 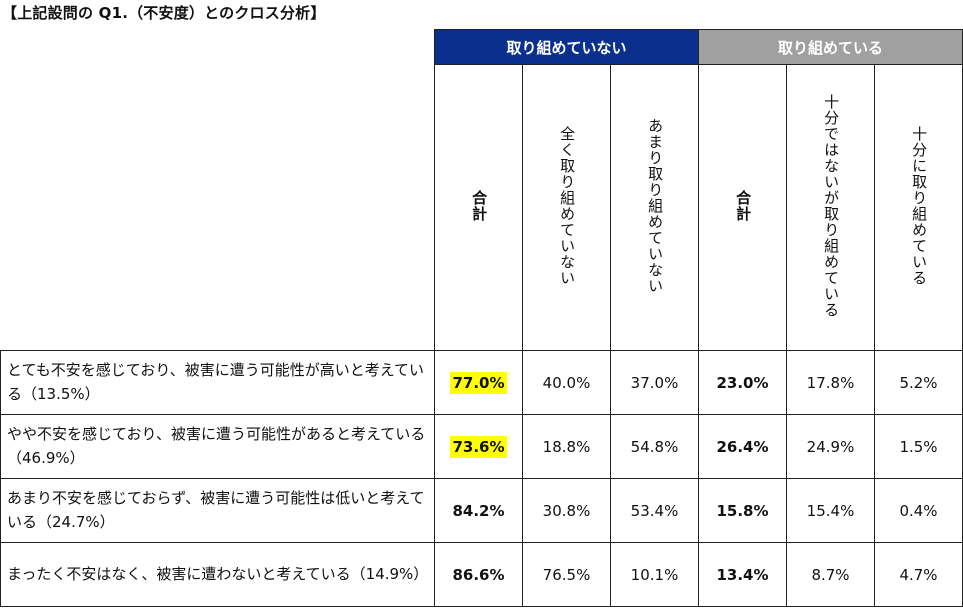 What do you see at coordinates (217, 574) in the screenshot?
I see `row-label: まったく不安はなく、被害に遭わないと考えている（14.9%）` at bounding box center [217, 574].